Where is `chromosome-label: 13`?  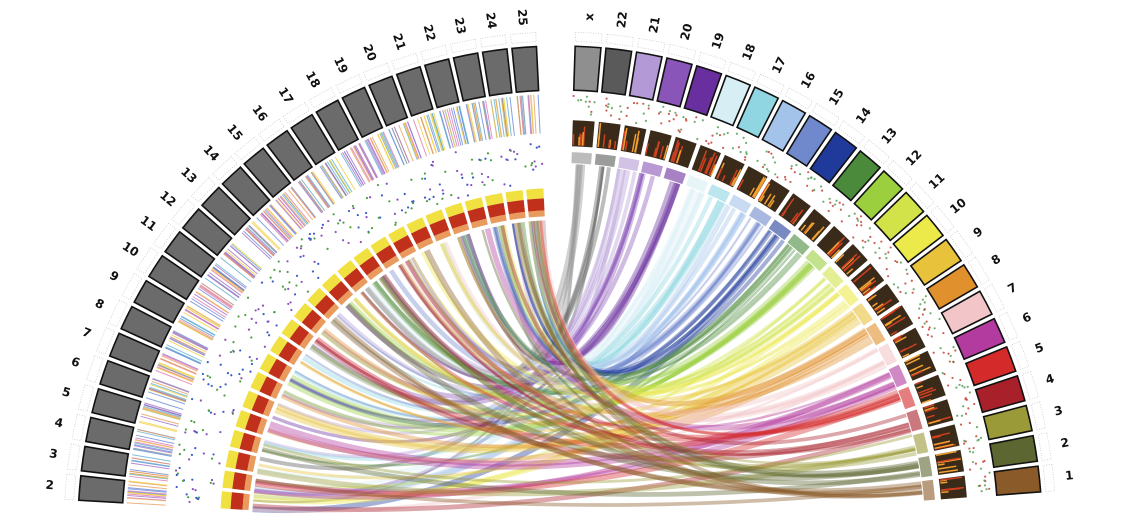
chromosome-label: 13 is located at coordinates (189, 175).